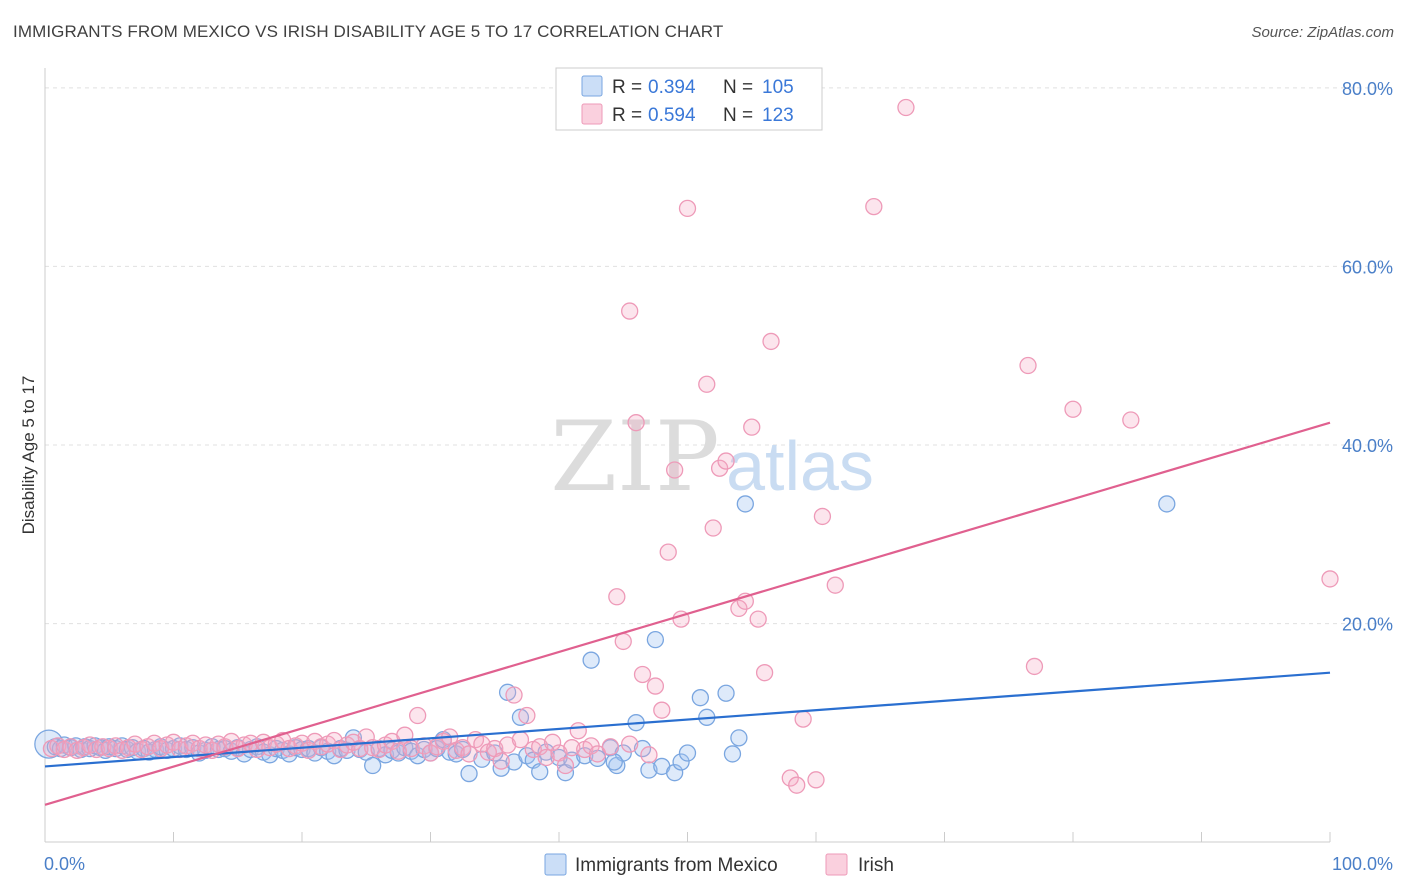 The height and width of the screenshot is (892, 1406). I want to click on legend-label-immigrants-from-mexico: Immigrants from Mexico, so click(676, 865).